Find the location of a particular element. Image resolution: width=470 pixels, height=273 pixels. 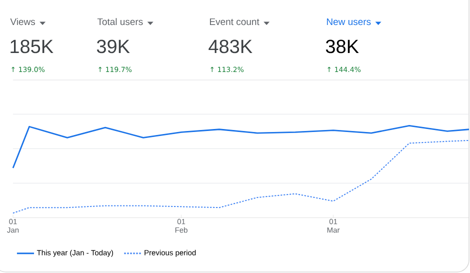

text: 38K is located at coordinates (342, 47).